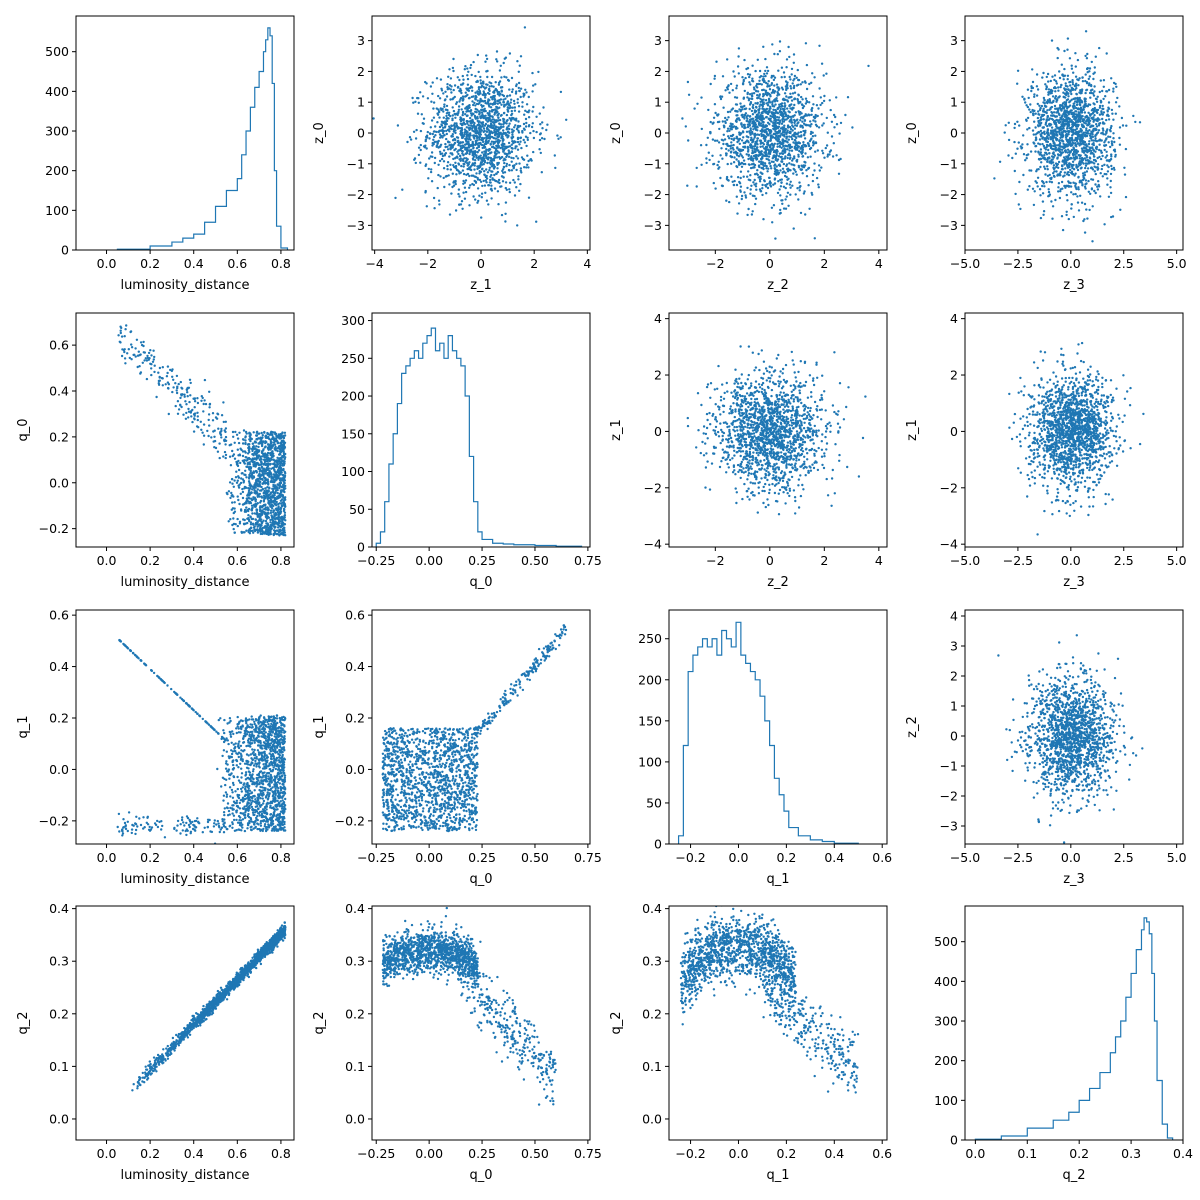  I want to click on plot-area, so click(202, 430).